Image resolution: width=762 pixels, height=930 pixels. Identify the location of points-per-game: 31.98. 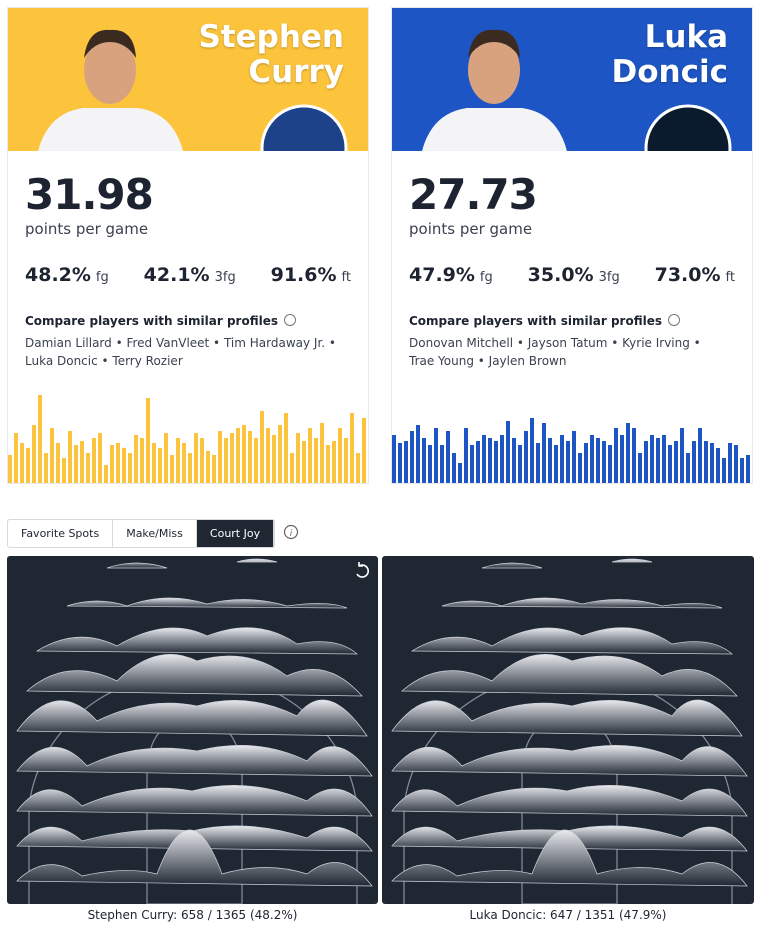
(89, 194).